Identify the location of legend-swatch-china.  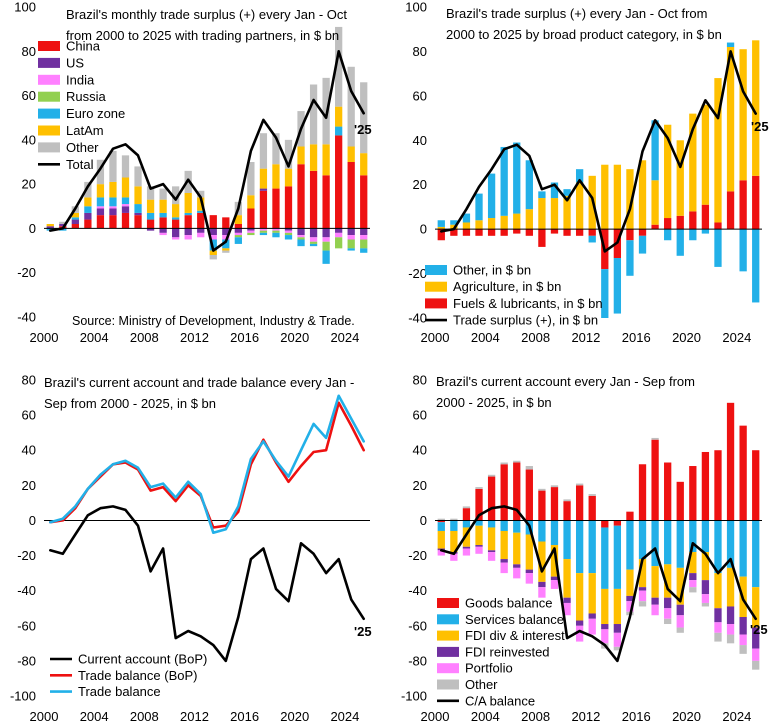
(49, 46).